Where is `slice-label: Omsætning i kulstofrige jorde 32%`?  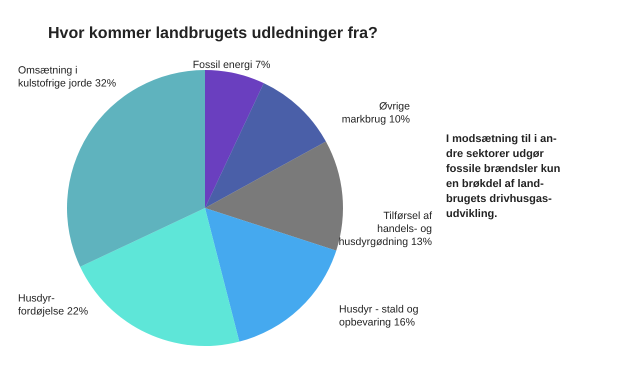 slice-label: Omsætning i kulstofrige jorde 32% is located at coordinates (67, 77).